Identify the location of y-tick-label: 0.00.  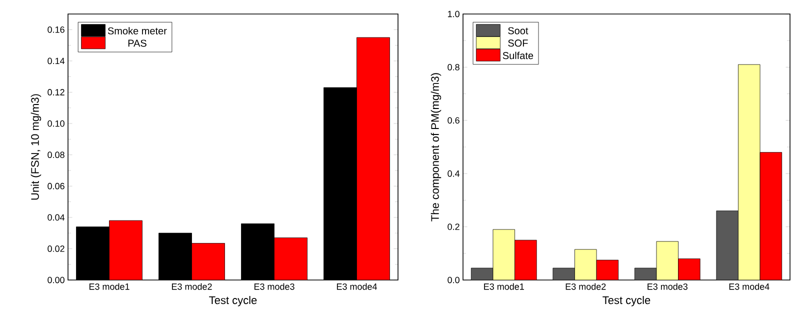
(56, 280).